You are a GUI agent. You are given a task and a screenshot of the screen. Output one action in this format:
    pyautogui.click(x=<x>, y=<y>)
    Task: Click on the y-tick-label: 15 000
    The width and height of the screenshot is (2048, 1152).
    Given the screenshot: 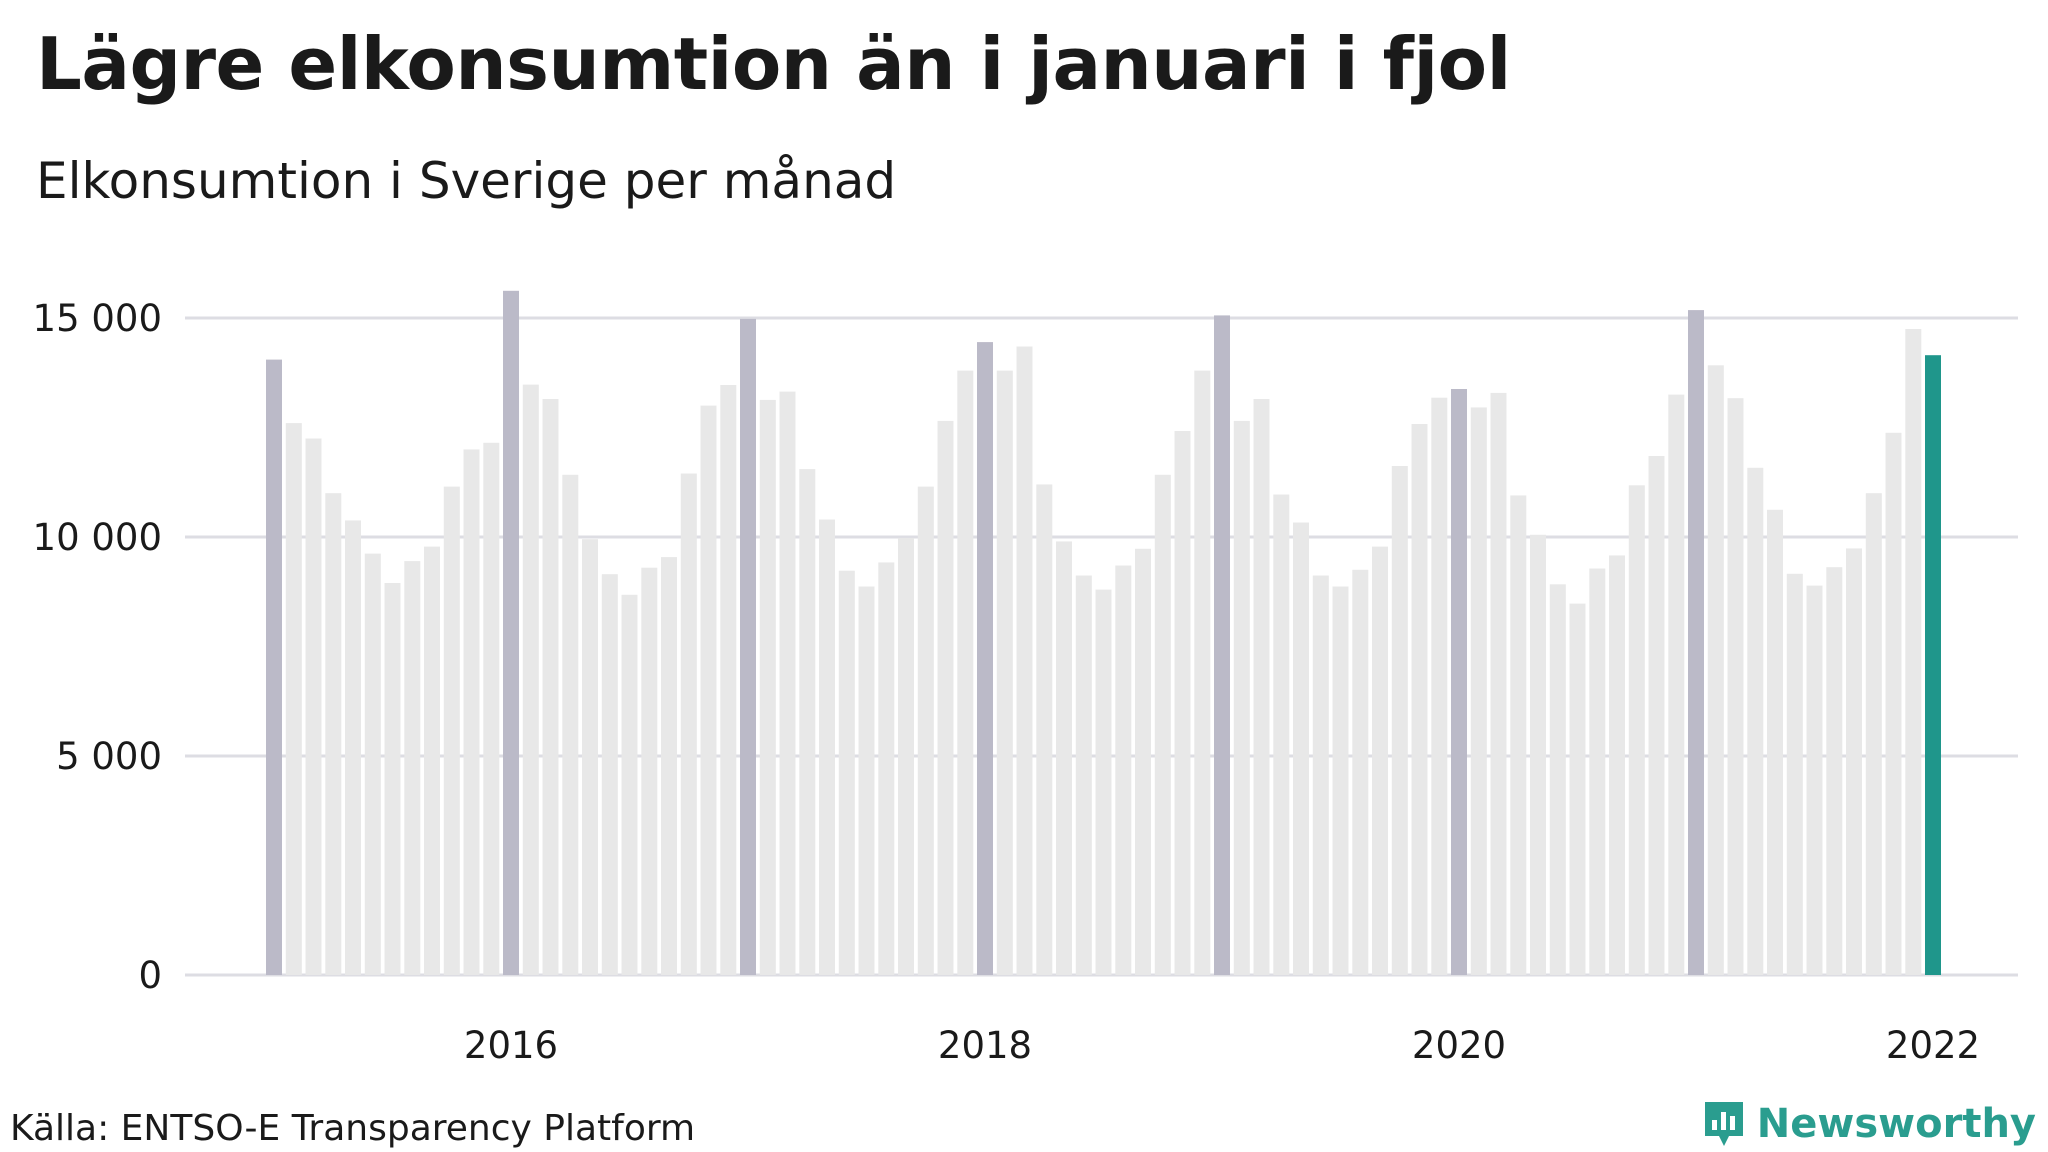 What is the action you would take?
    pyautogui.click(x=97, y=318)
    